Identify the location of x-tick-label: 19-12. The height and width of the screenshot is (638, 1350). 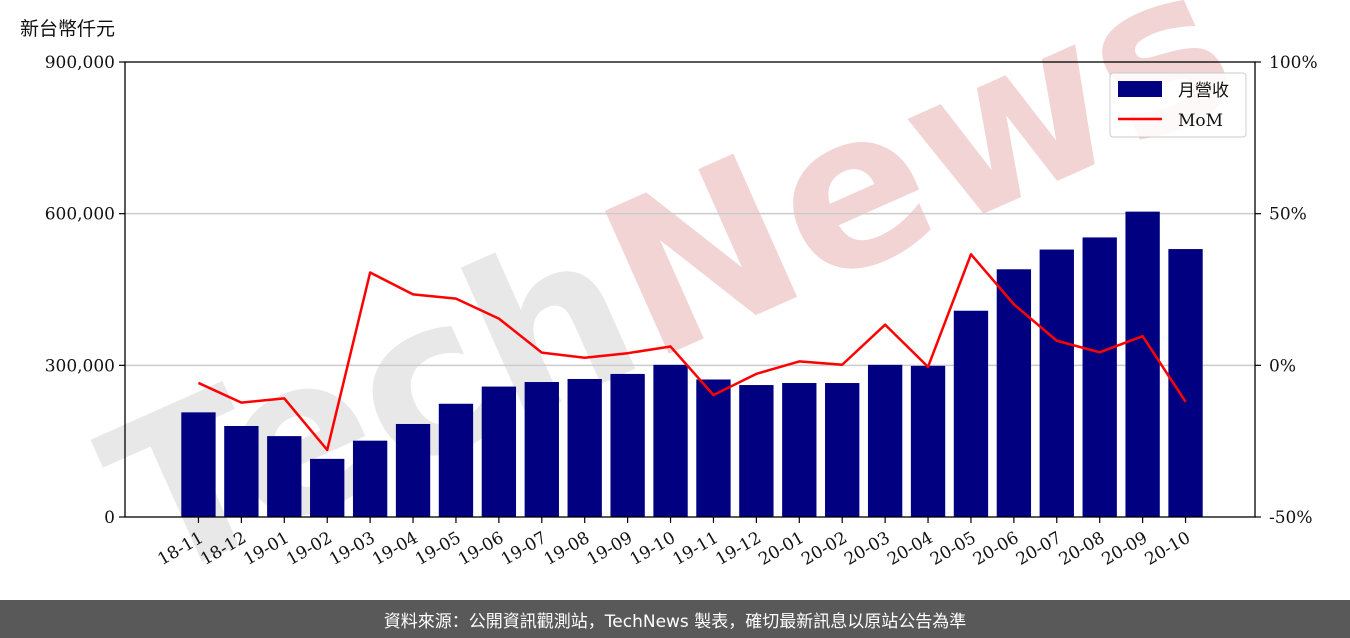
(738, 549).